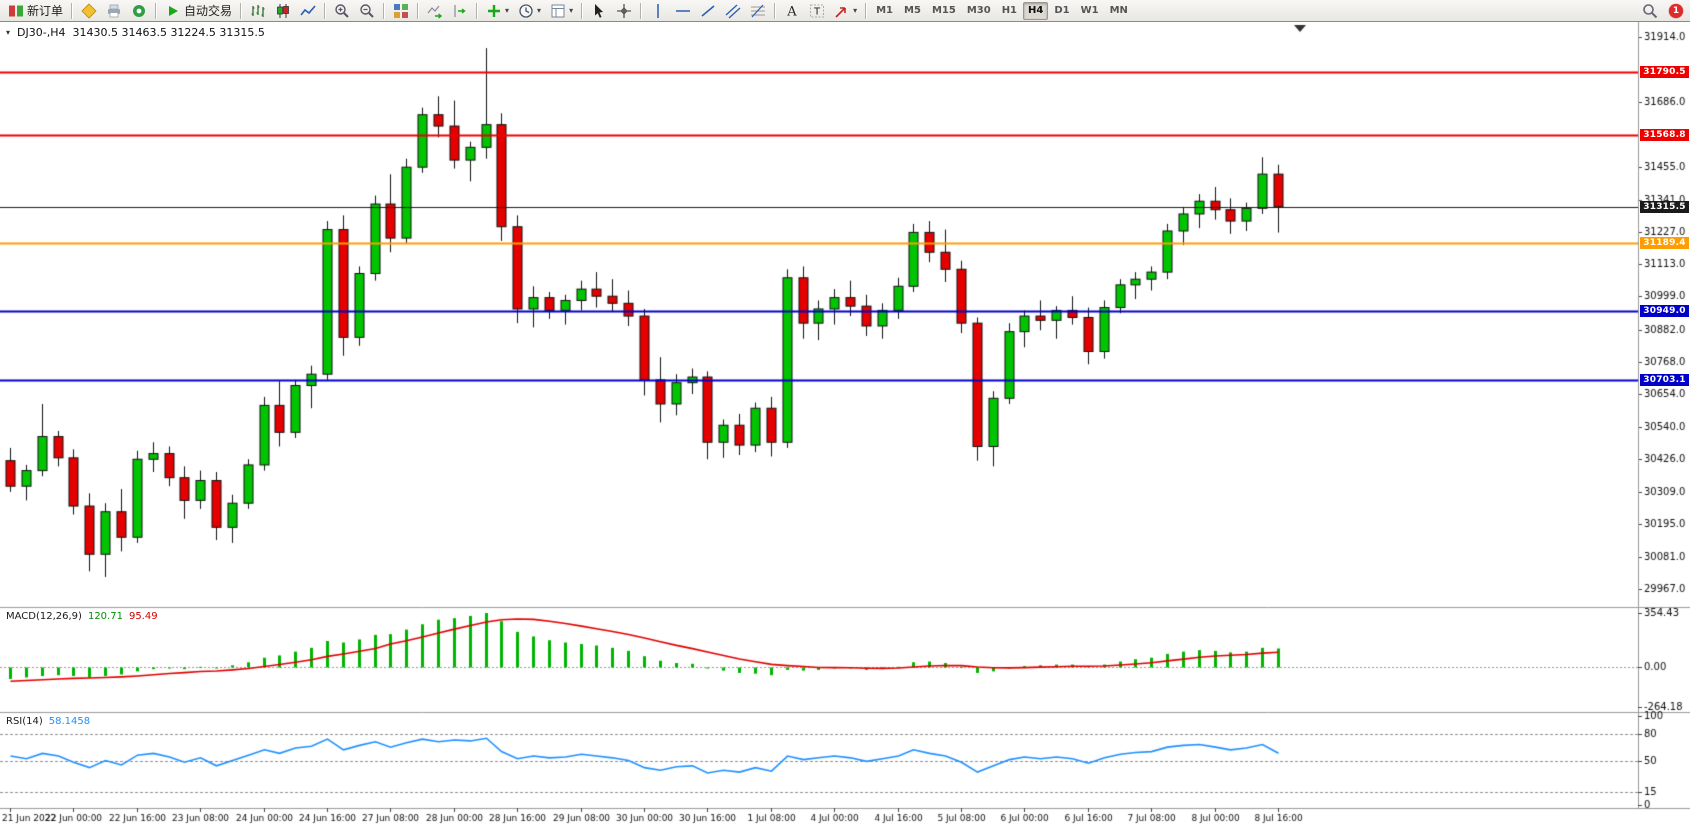  I want to click on metaeditor-icon, so click(89, 10).